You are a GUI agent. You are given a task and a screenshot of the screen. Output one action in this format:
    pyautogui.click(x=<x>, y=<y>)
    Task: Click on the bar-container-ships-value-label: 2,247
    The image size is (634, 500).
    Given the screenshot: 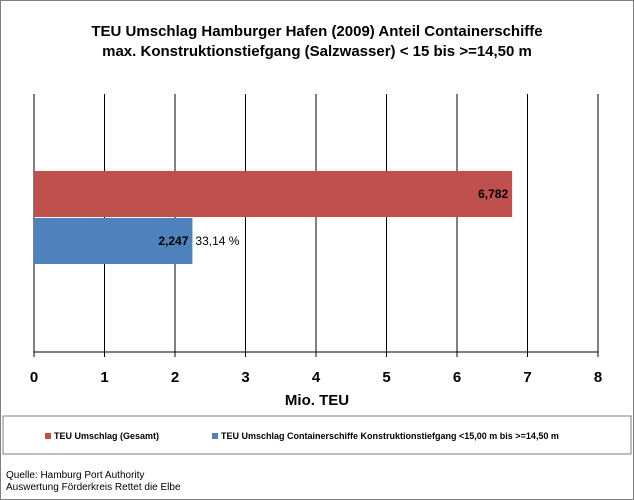 What is the action you would take?
    pyautogui.click(x=173, y=241)
    